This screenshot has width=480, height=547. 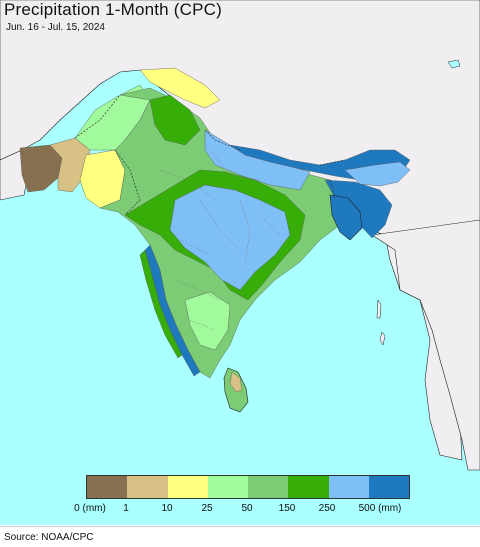 I want to click on footer-bar: Source: NOAA/CPC, so click(x=240, y=536).